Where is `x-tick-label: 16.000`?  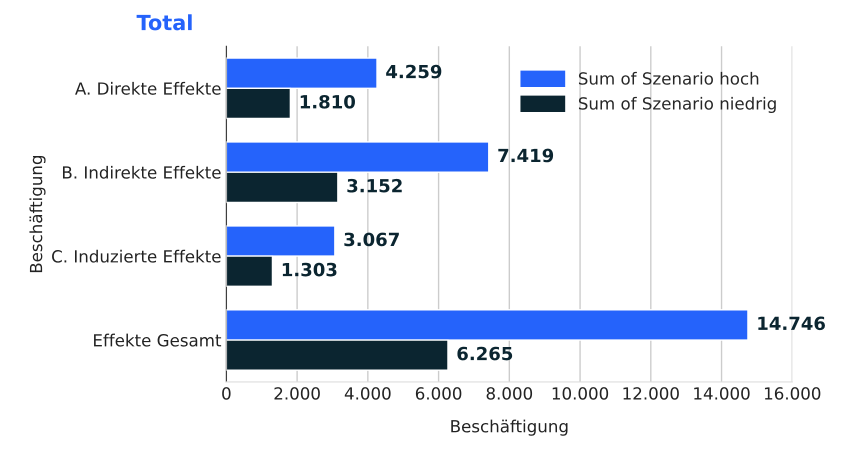
x-tick-label: 16.000 is located at coordinates (792, 393).